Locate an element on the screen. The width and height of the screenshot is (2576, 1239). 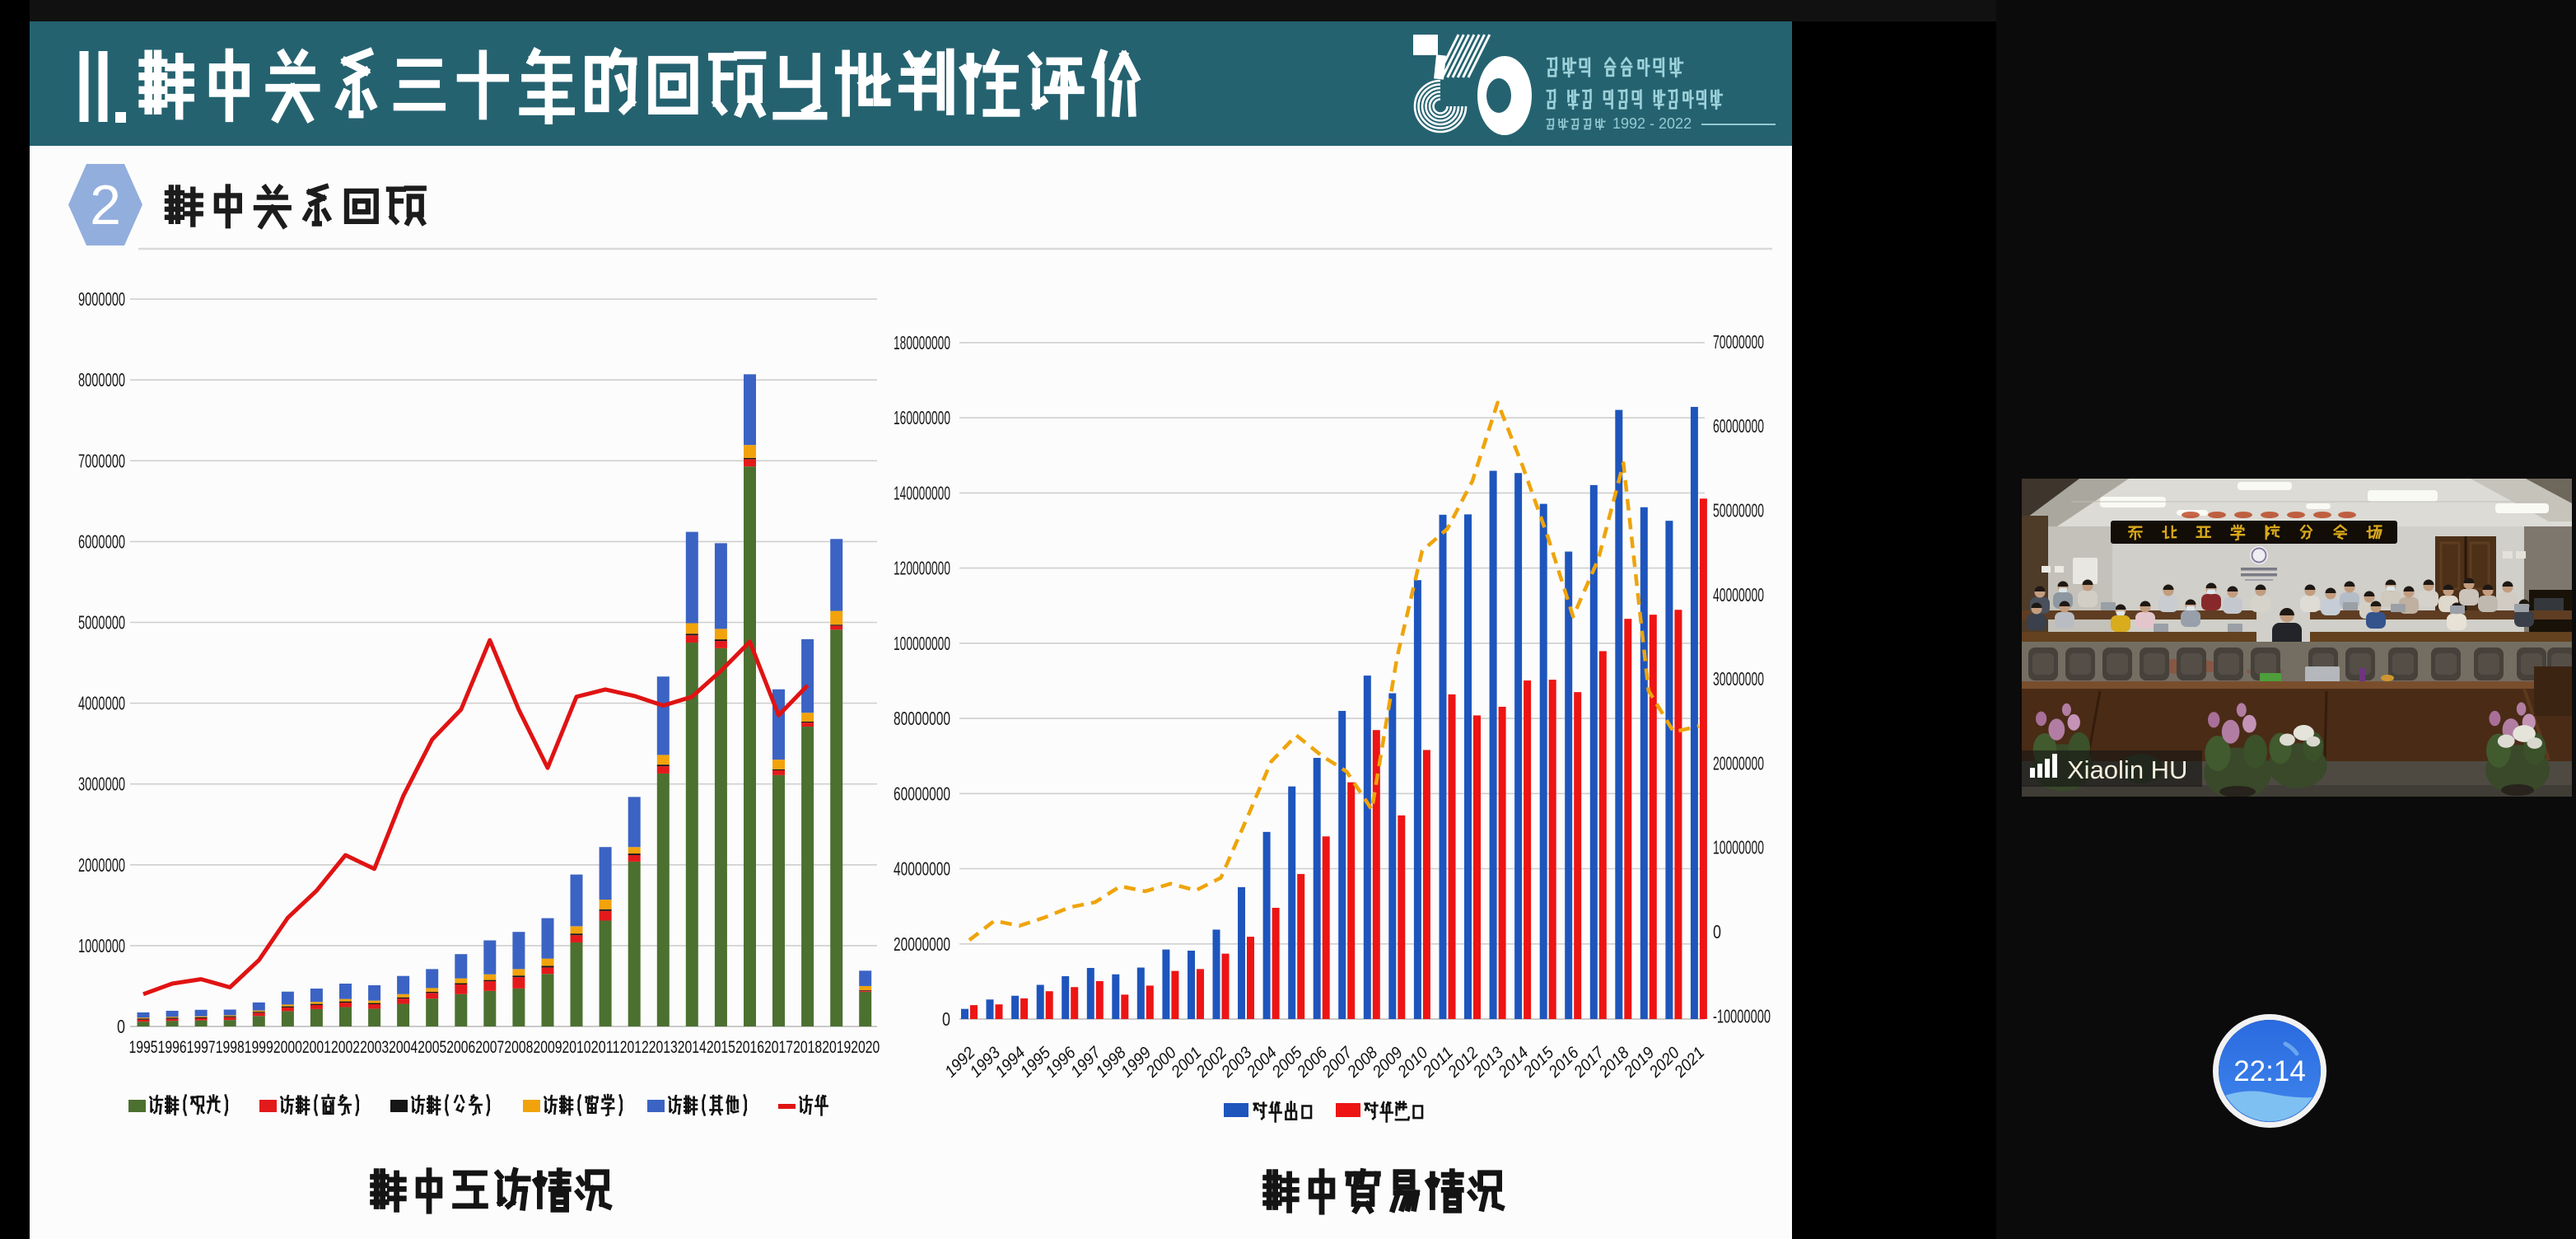
svg-text: 7000000 is located at coordinates (101, 460).